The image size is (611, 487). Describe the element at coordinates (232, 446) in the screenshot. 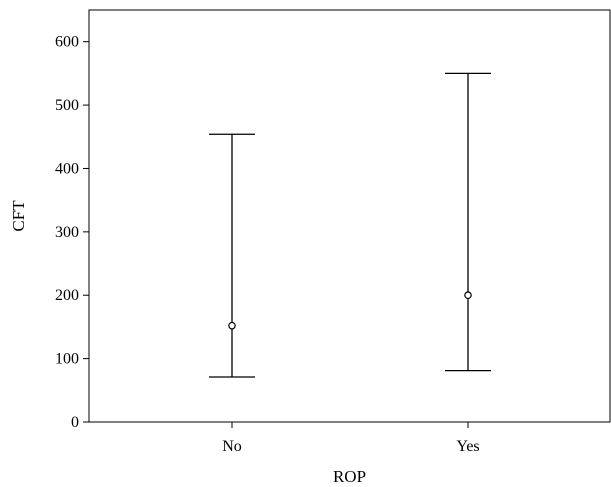

I see `x-tick-label: No` at that location.